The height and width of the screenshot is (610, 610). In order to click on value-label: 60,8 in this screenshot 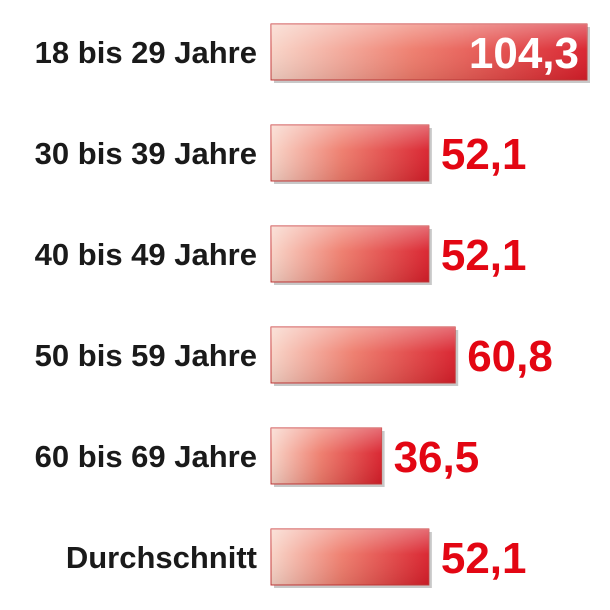, I will do `click(510, 356)`.